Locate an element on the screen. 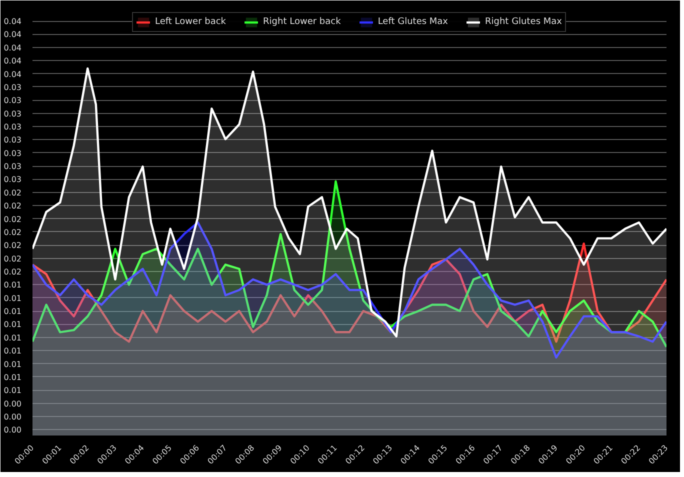 This screenshot has height=477, width=684. legend-label: Left Lower back is located at coordinates (190, 22).